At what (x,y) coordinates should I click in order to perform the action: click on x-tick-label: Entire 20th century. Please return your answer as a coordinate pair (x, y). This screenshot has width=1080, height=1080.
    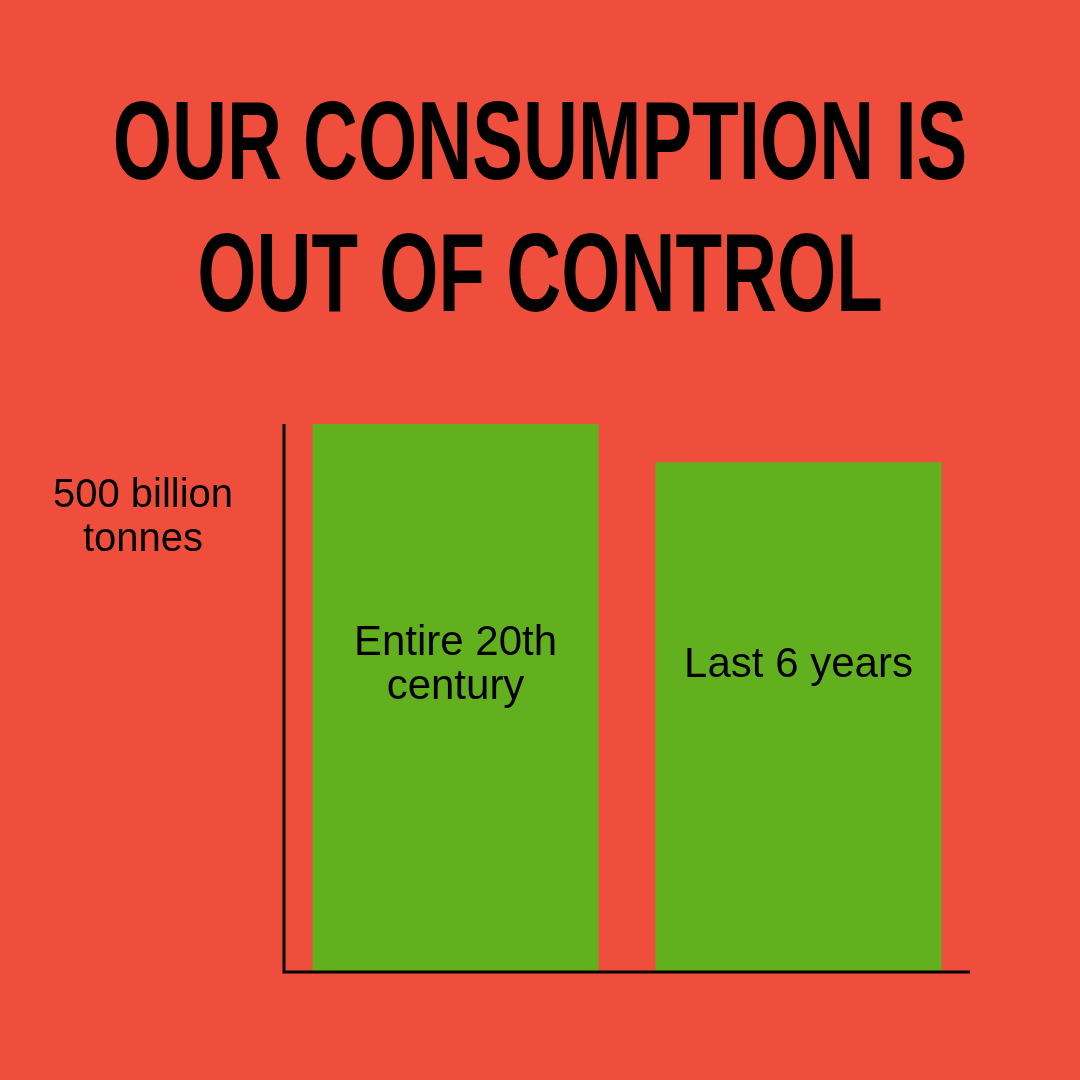
    Looking at the image, I should click on (455, 662).